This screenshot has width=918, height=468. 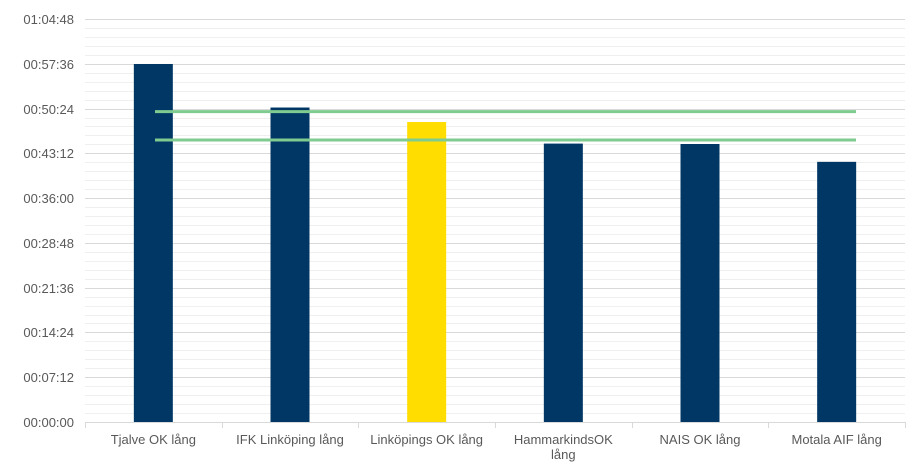 What do you see at coordinates (48, 109) in the screenshot?
I see `y-tick-label: 00:50:24` at bounding box center [48, 109].